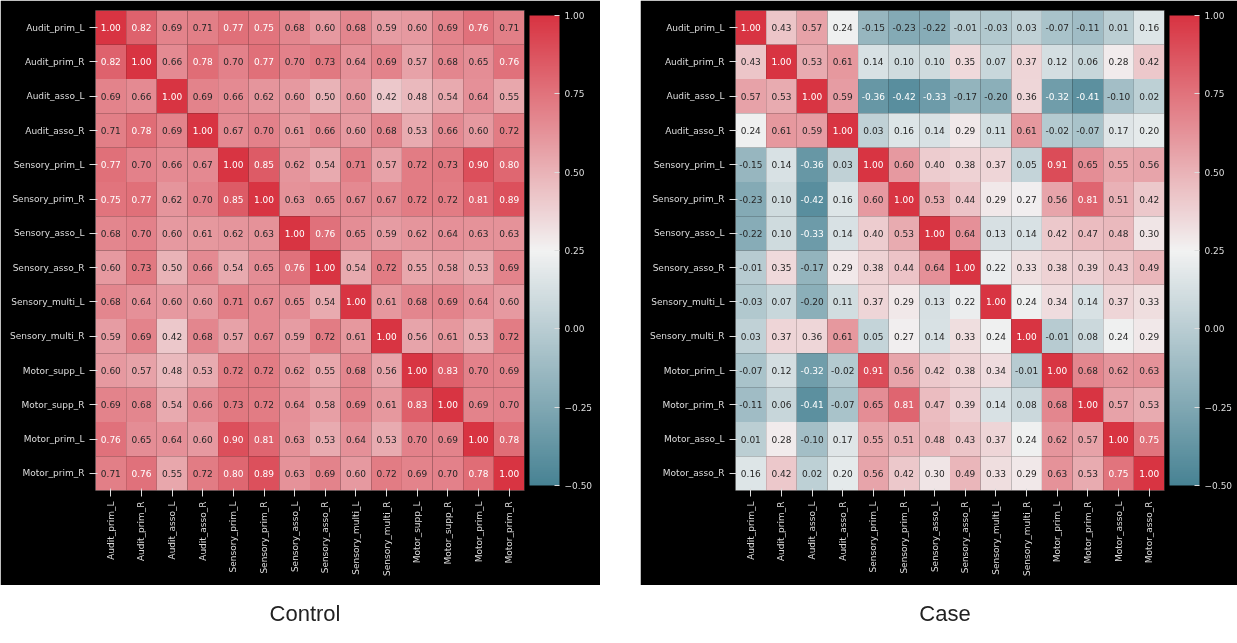  Describe the element at coordinates (965, 336) in the screenshot. I see `data-label: 0.33` at that location.